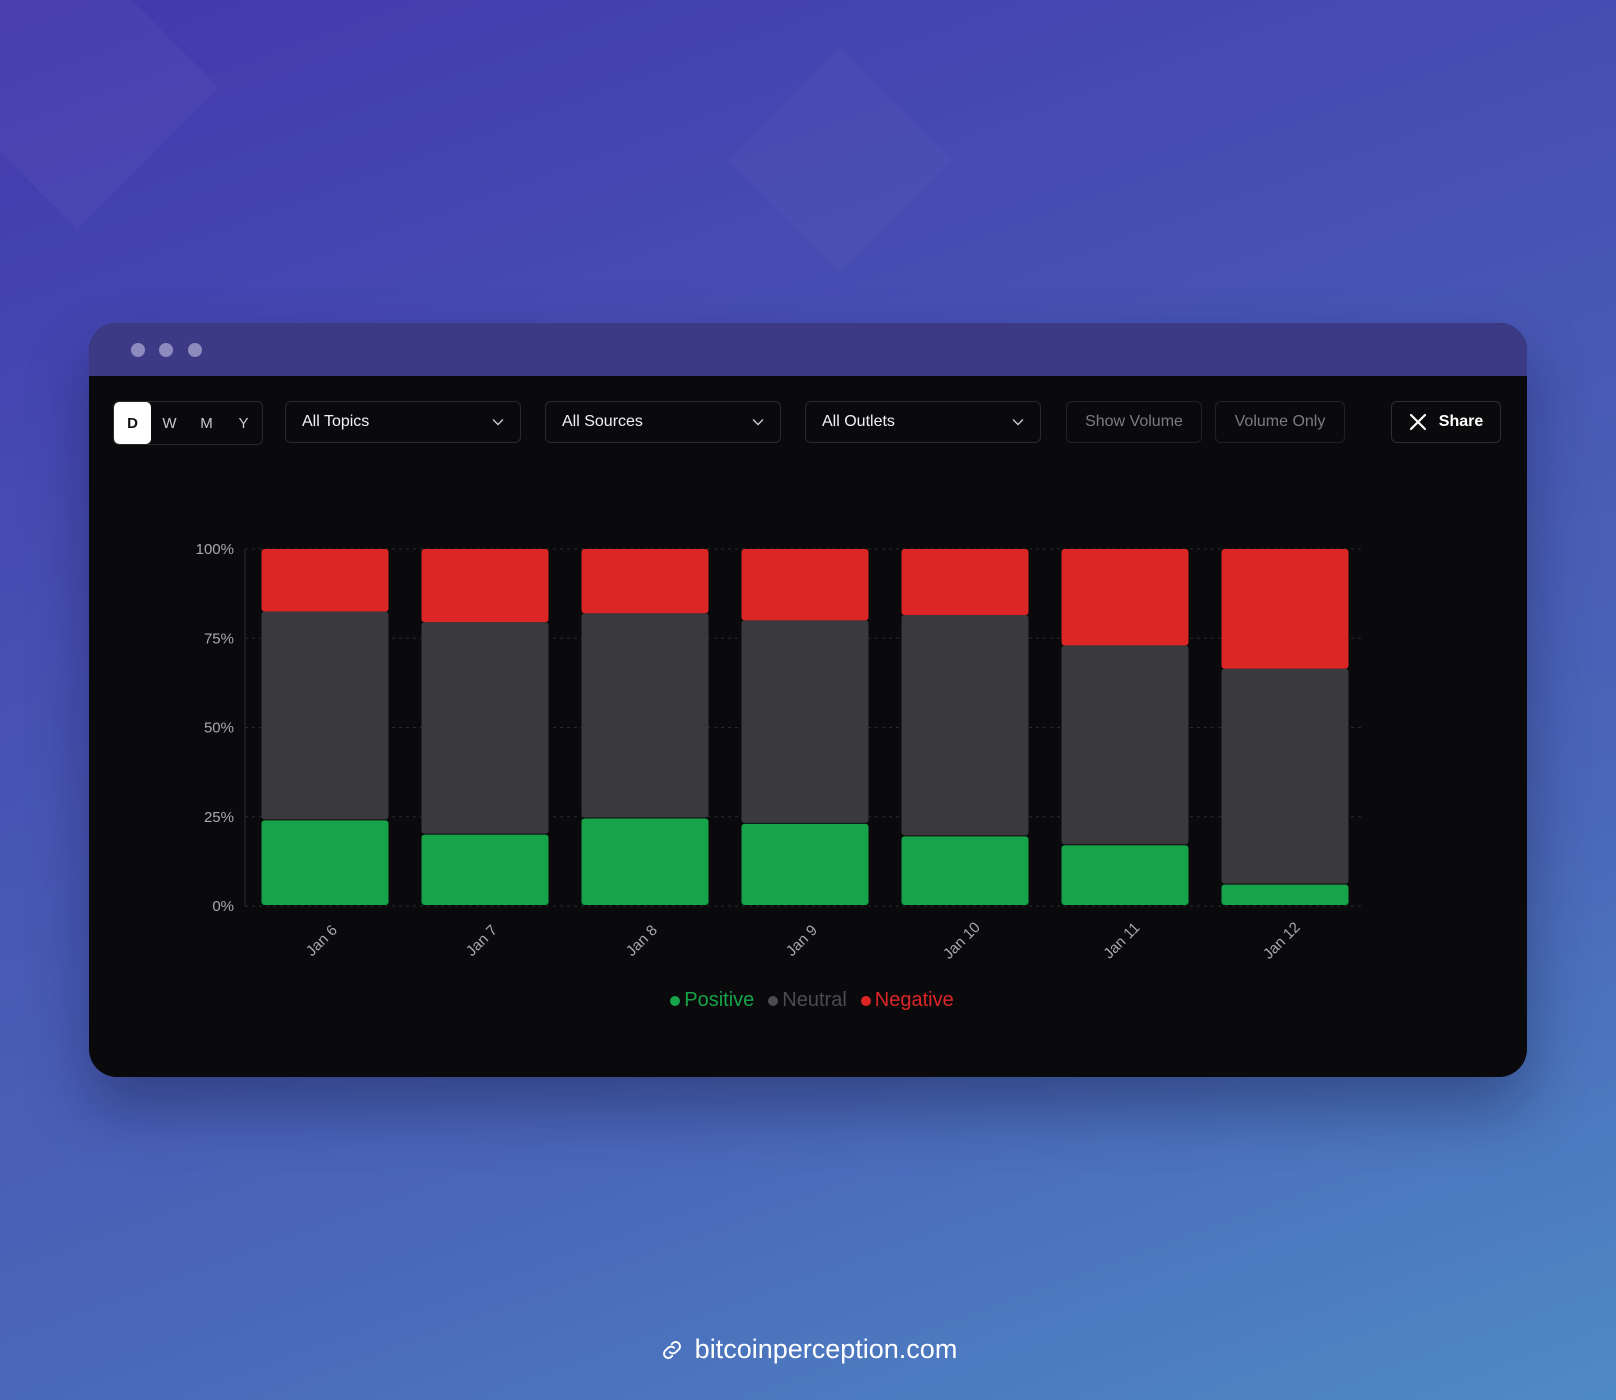  What do you see at coordinates (663, 422) in the screenshot?
I see `sources-dropdown: All Sources` at bounding box center [663, 422].